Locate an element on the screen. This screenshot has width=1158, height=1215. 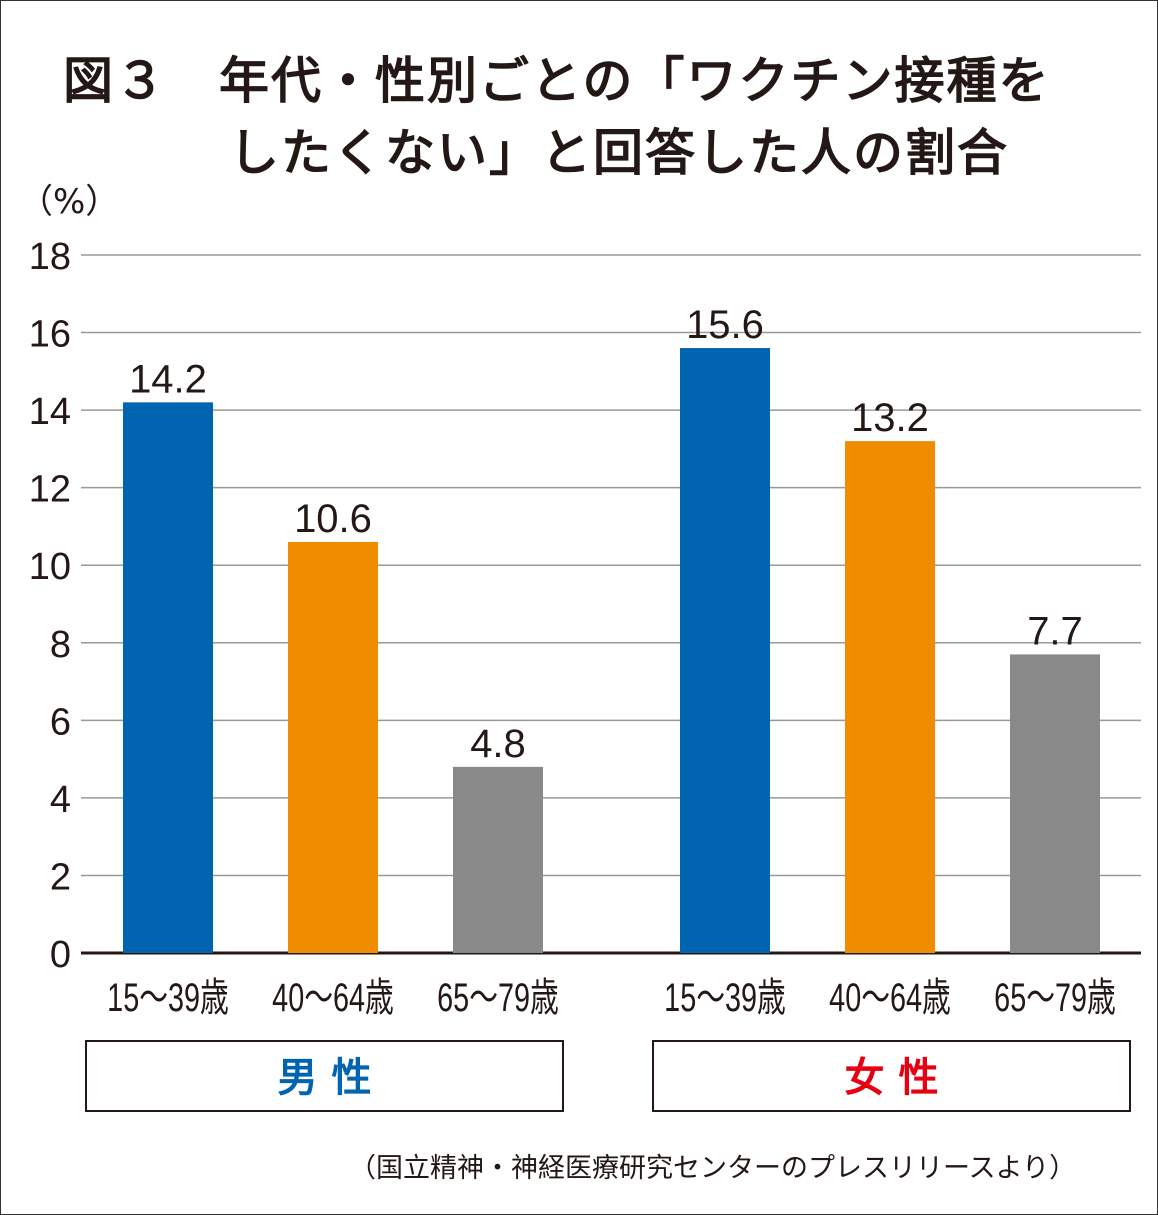
data-label: 14.2 is located at coordinates (168, 379).